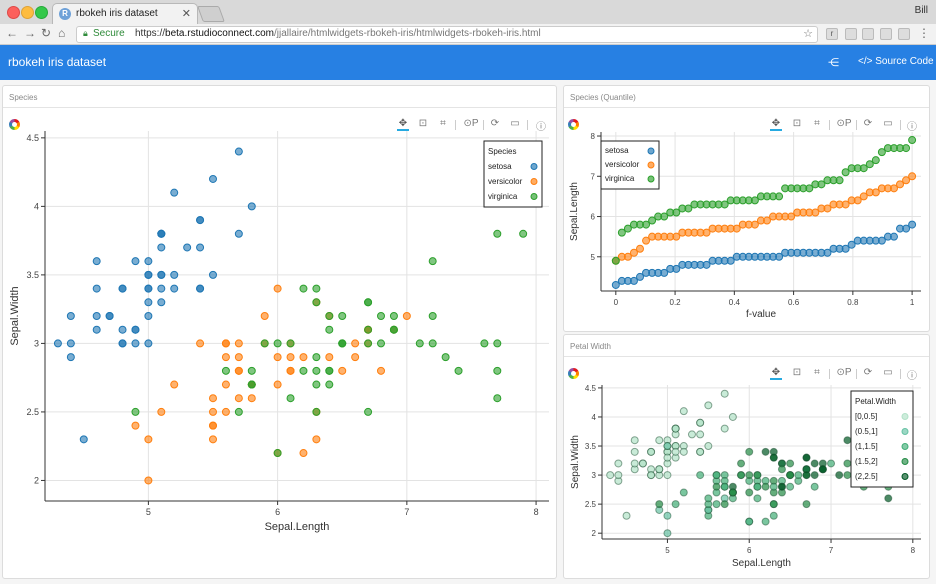 The height and width of the screenshot is (584, 936). What do you see at coordinates (41, 12) in the screenshot?
I see `maximize-window-button` at bounding box center [41, 12].